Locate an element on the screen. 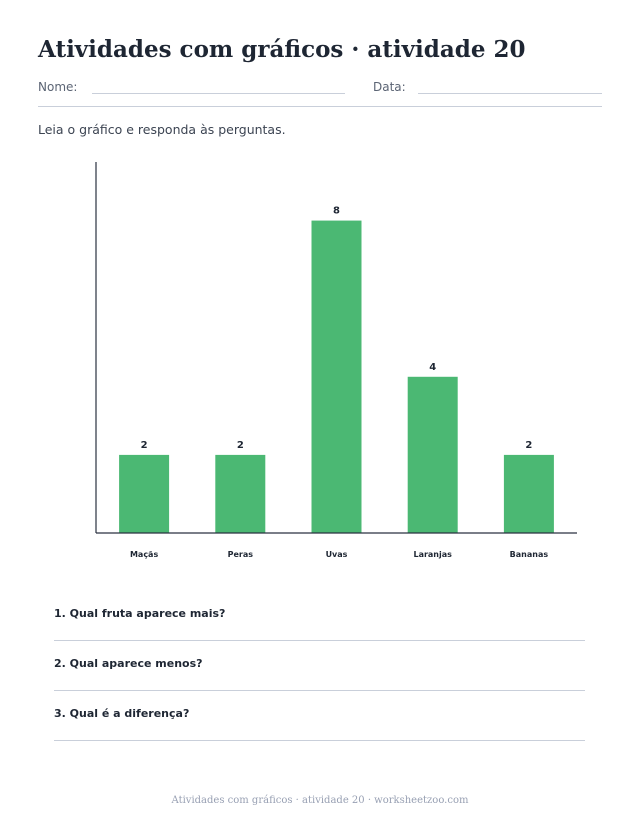 Image resolution: width=640 pixels, height=829 pixels. x-tick-label: Maçãs is located at coordinates (144, 554).